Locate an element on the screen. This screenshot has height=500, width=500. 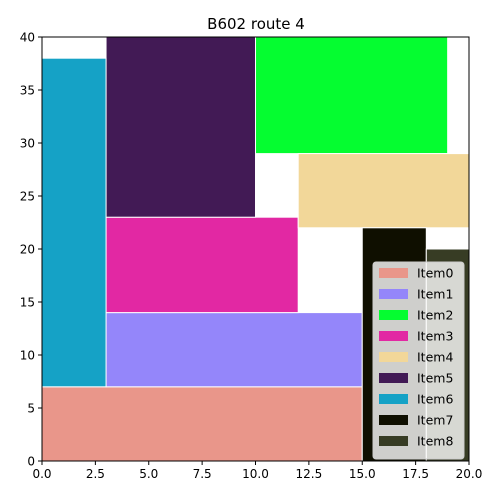
y-tick-label: 15 is located at coordinates (27, 303).